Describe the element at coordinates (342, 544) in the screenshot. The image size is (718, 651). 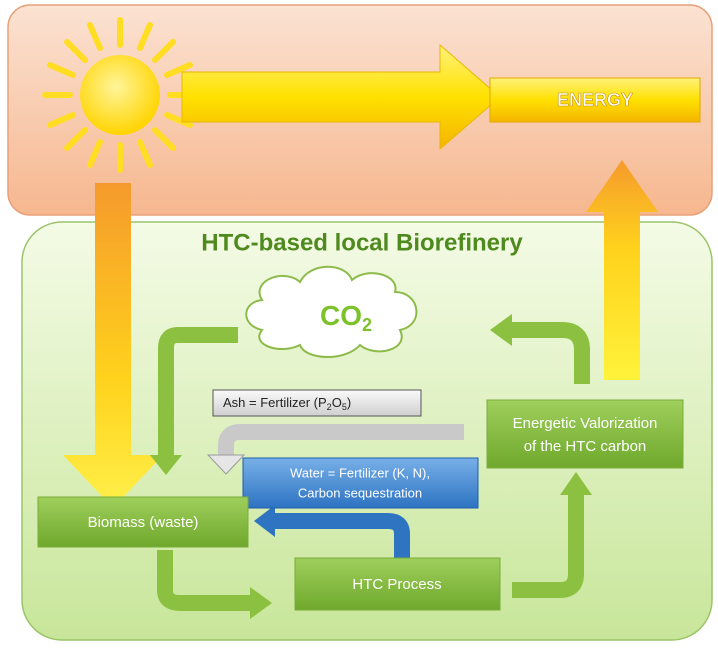
I see `water-arrow` at that location.